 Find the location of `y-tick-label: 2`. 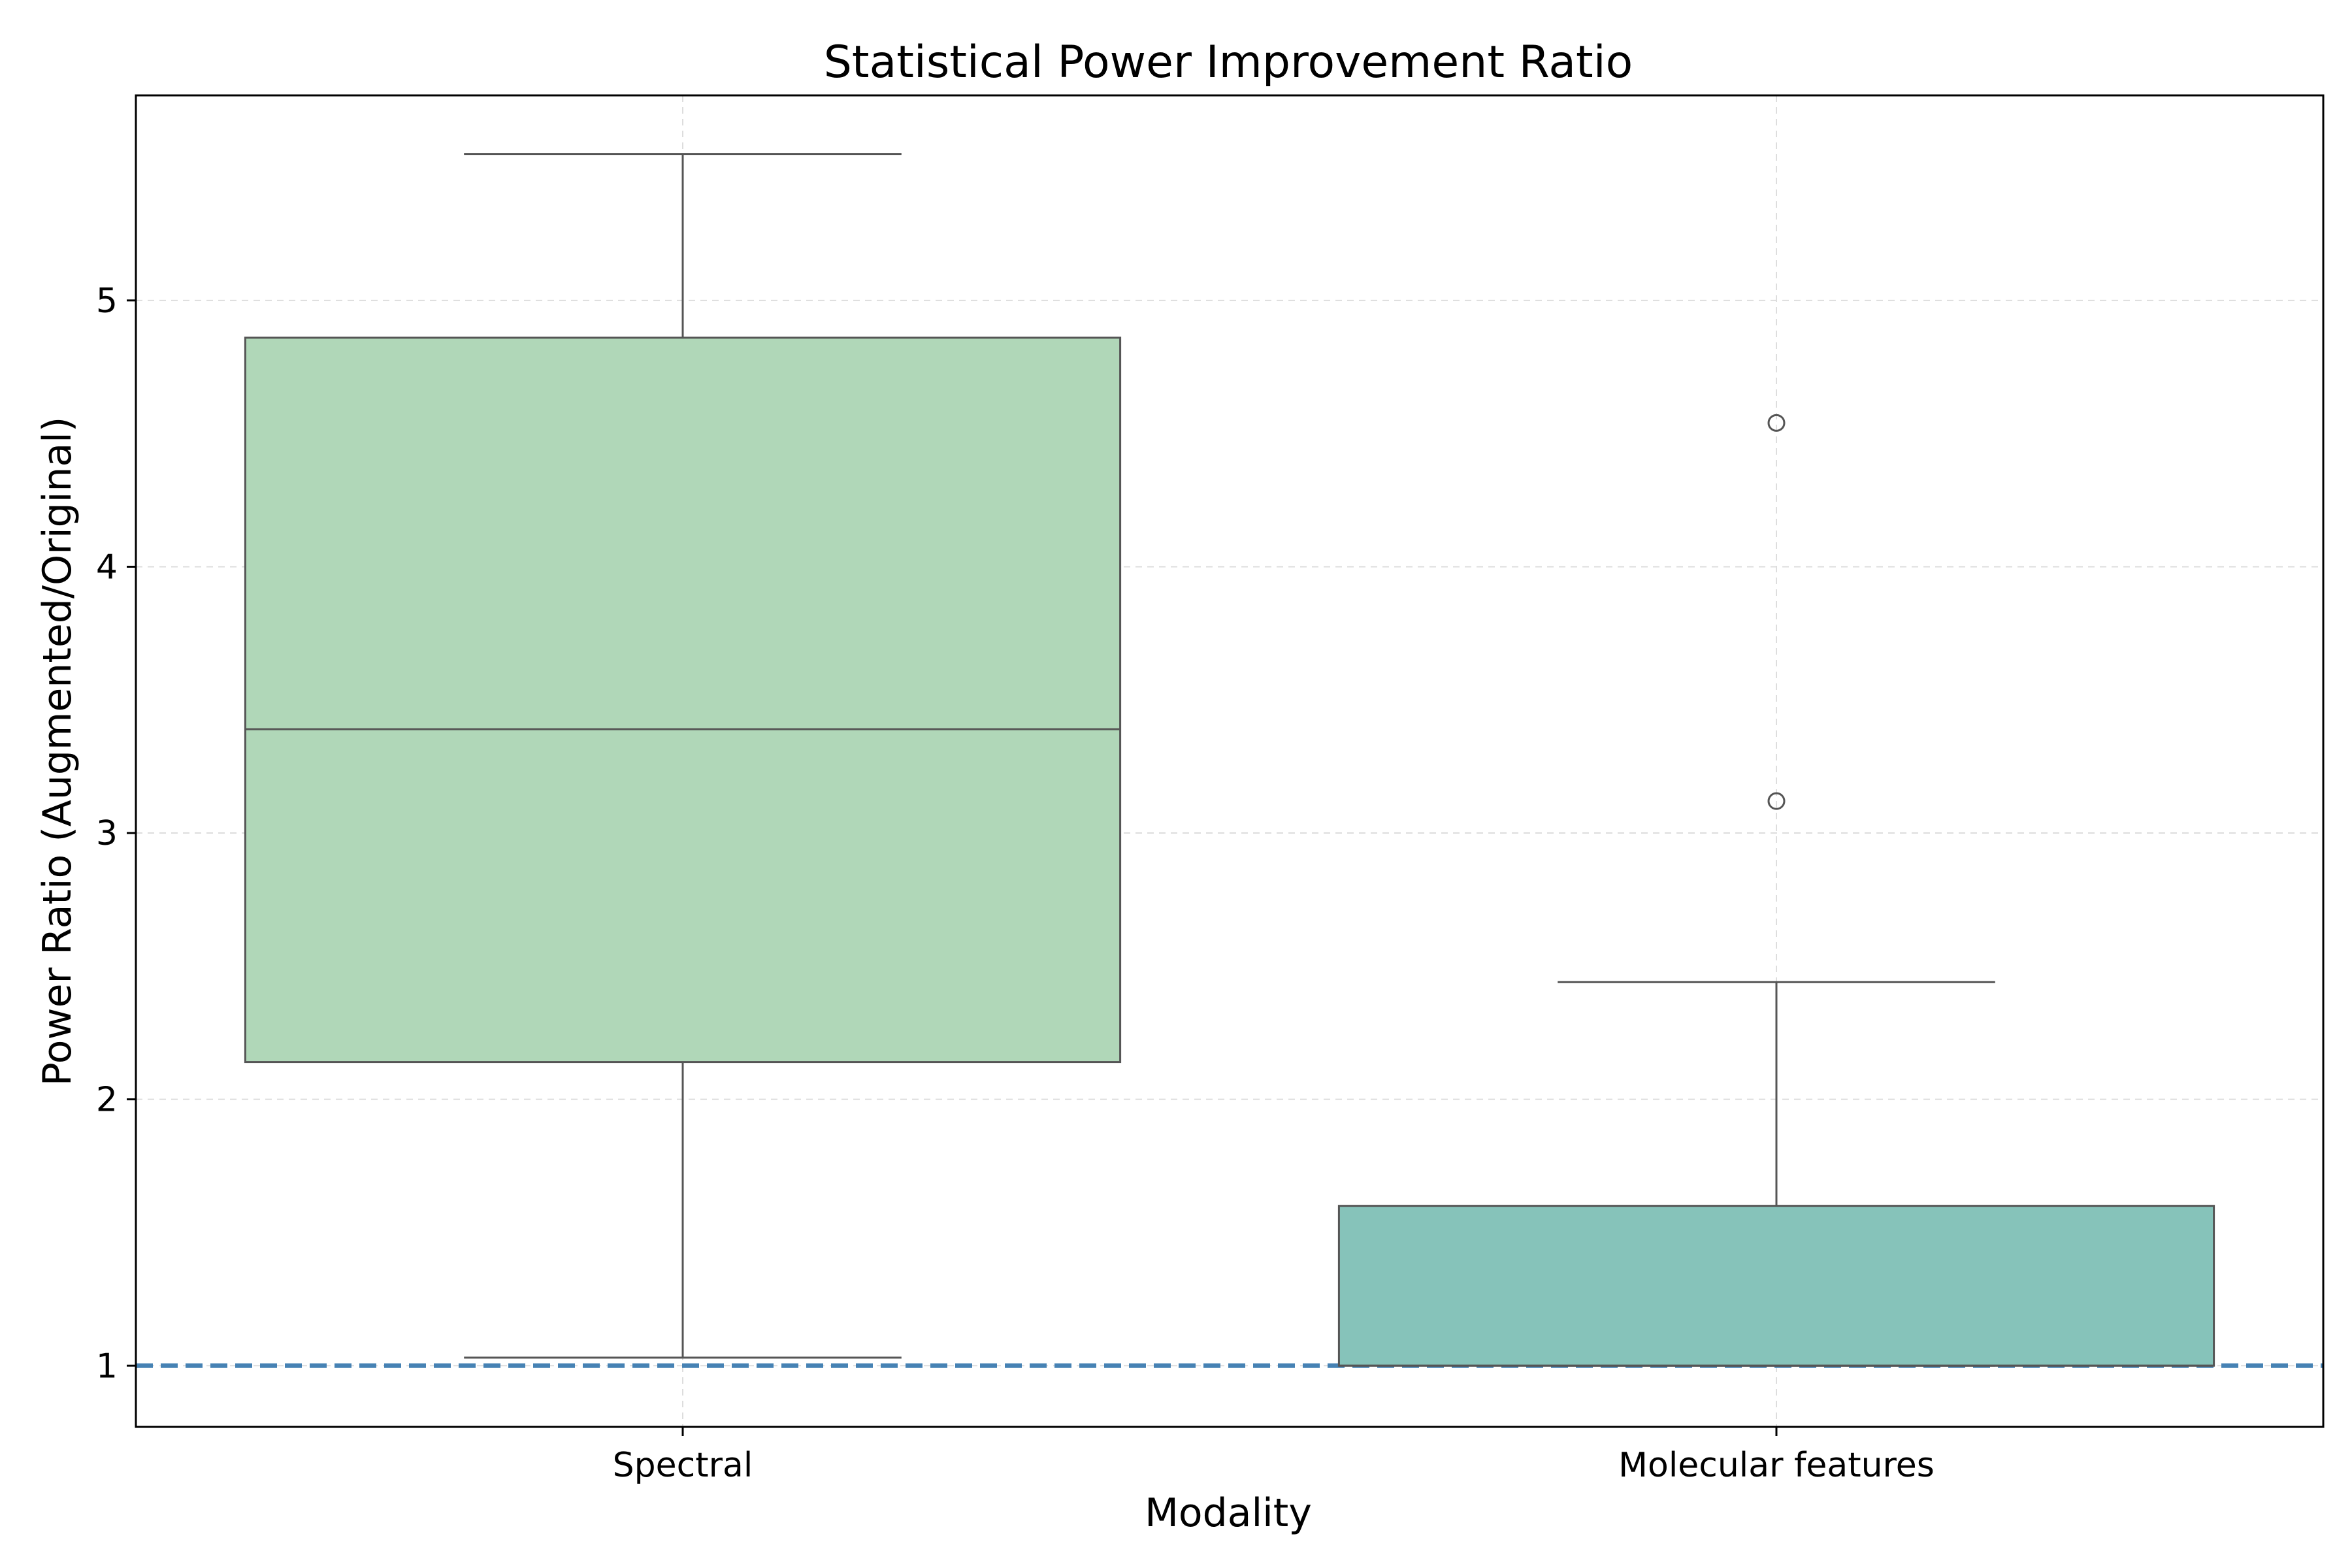

y-tick-label: 2 is located at coordinates (107, 1100).